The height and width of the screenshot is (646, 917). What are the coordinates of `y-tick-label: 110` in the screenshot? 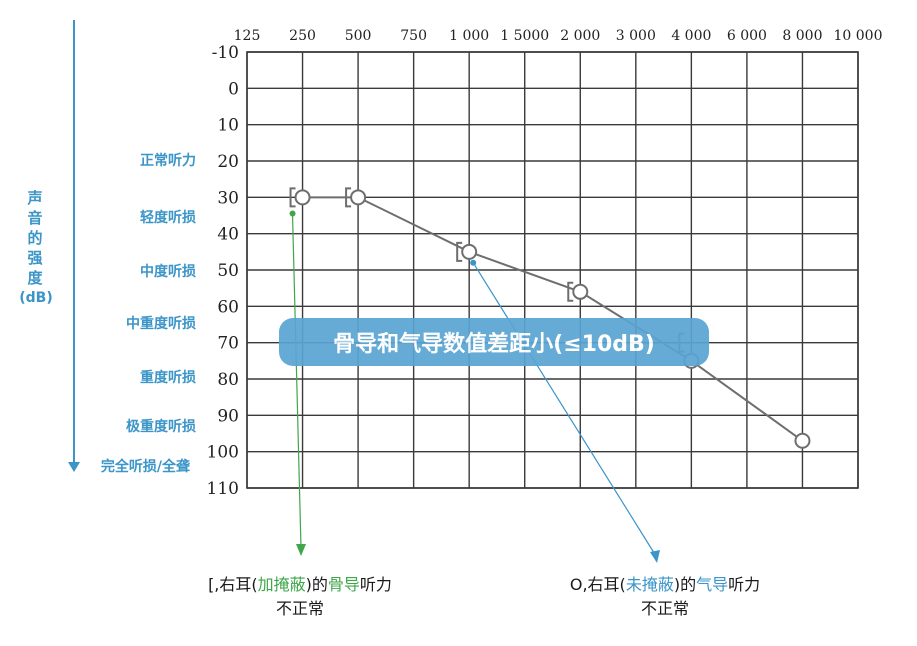 It's located at (223, 489).